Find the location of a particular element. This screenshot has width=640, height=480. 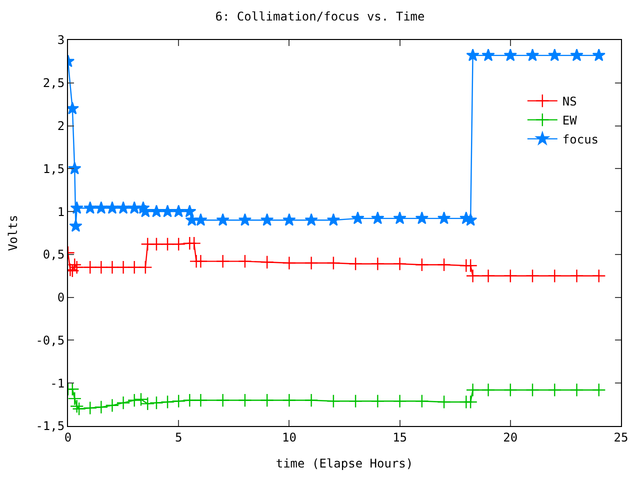

y-tick-label: 1 is located at coordinates (61, 211).